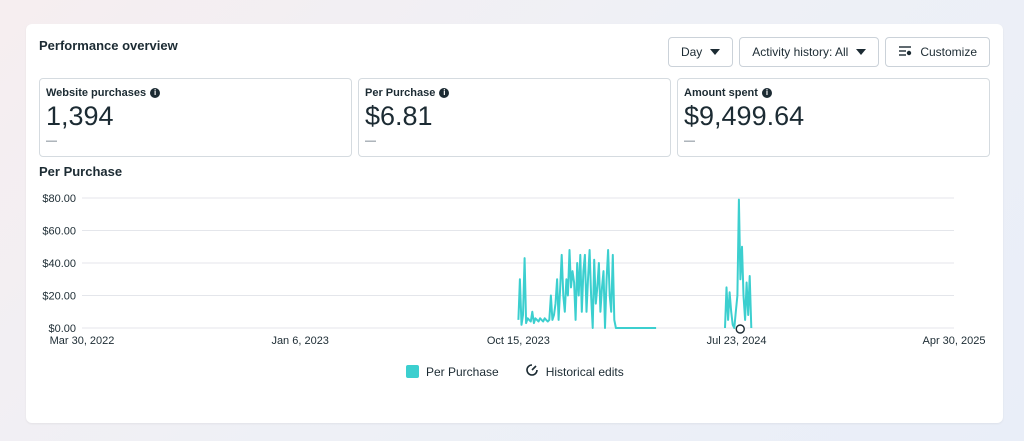 This screenshot has height=441, width=1024. I want to click on chart-legend: Per Purchase Historical edits, so click(515, 371).